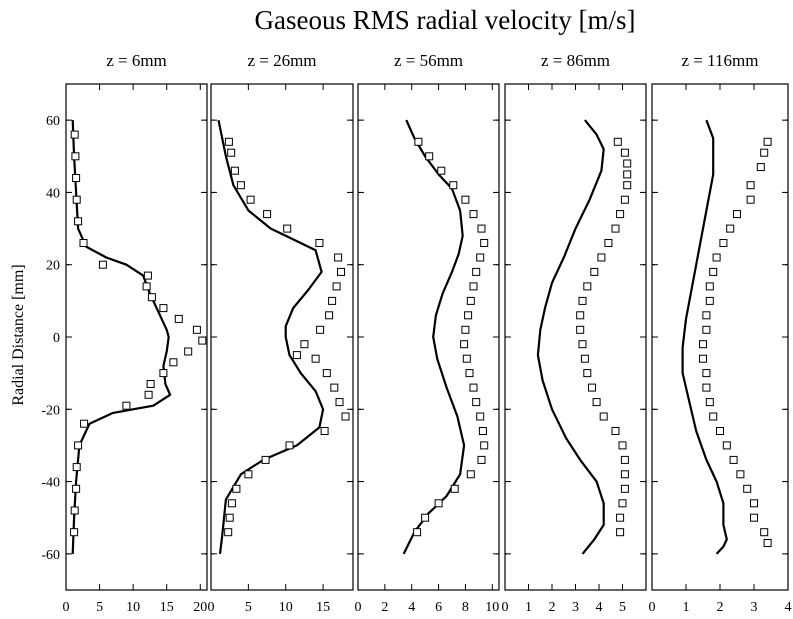 The height and width of the screenshot is (619, 793). What do you see at coordinates (50, 410) in the screenshot?
I see `y-tick-label: -20` at bounding box center [50, 410].